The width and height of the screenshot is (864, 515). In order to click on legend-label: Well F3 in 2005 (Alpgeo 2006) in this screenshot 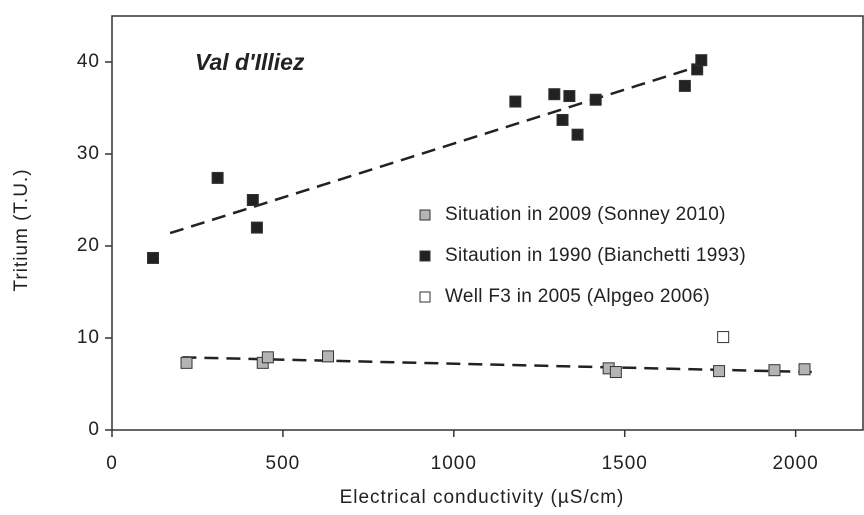, I will do `click(577, 296)`.